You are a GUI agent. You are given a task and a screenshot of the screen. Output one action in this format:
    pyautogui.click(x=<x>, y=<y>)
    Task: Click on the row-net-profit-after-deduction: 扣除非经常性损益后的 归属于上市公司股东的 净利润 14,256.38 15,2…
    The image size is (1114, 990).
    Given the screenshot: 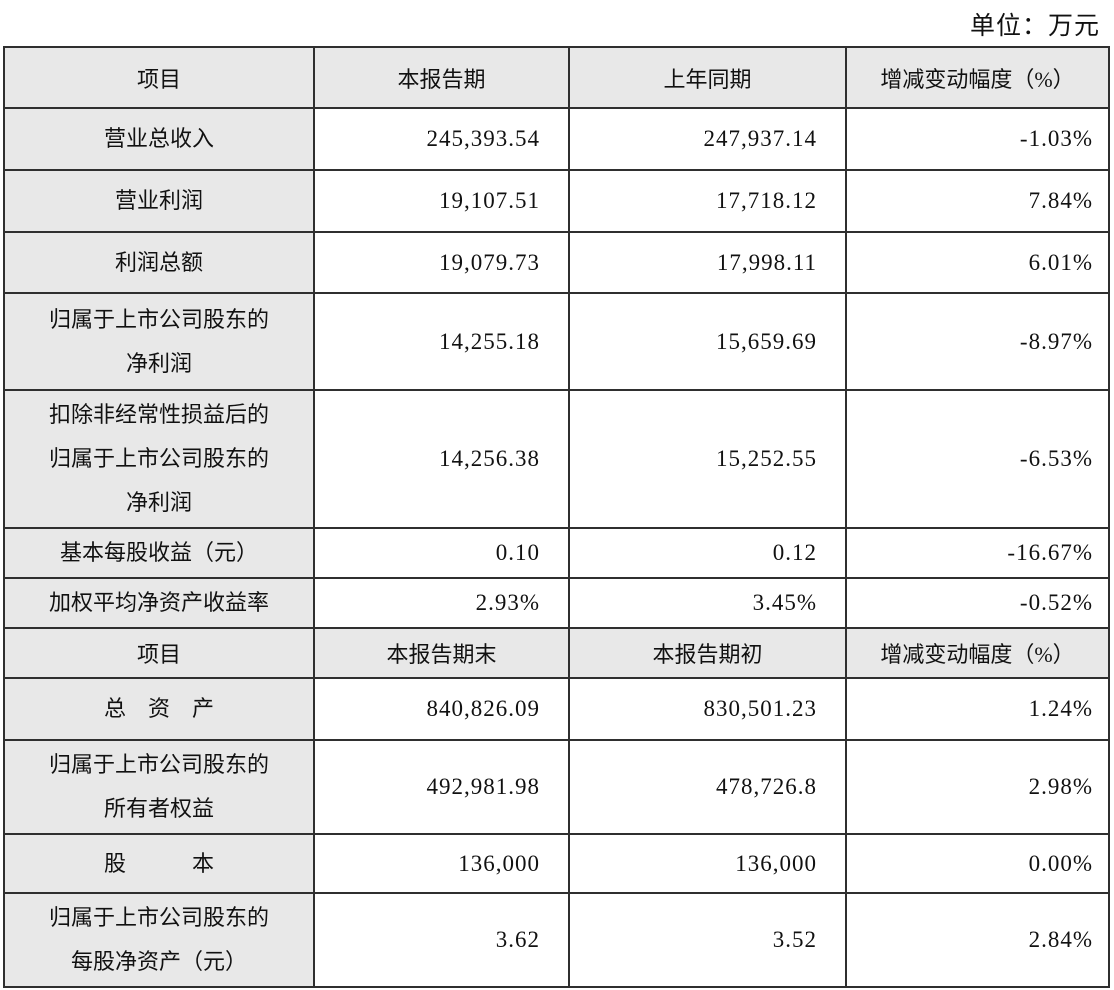 What is the action you would take?
    pyautogui.click(x=556, y=459)
    